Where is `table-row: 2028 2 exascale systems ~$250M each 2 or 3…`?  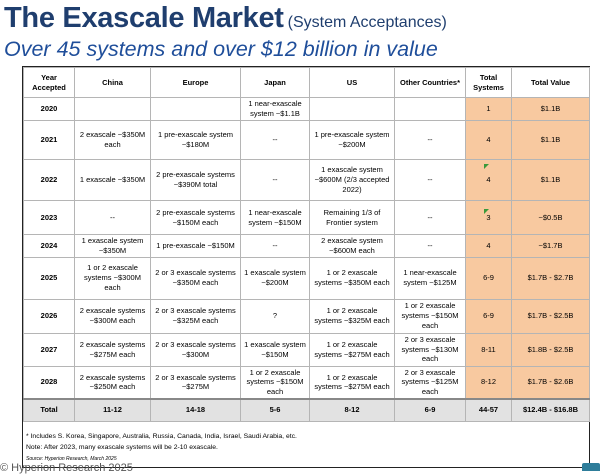 table-row: 2028 2 exascale systems ~$250M each 2 or 3… is located at coordinates (306, 382).